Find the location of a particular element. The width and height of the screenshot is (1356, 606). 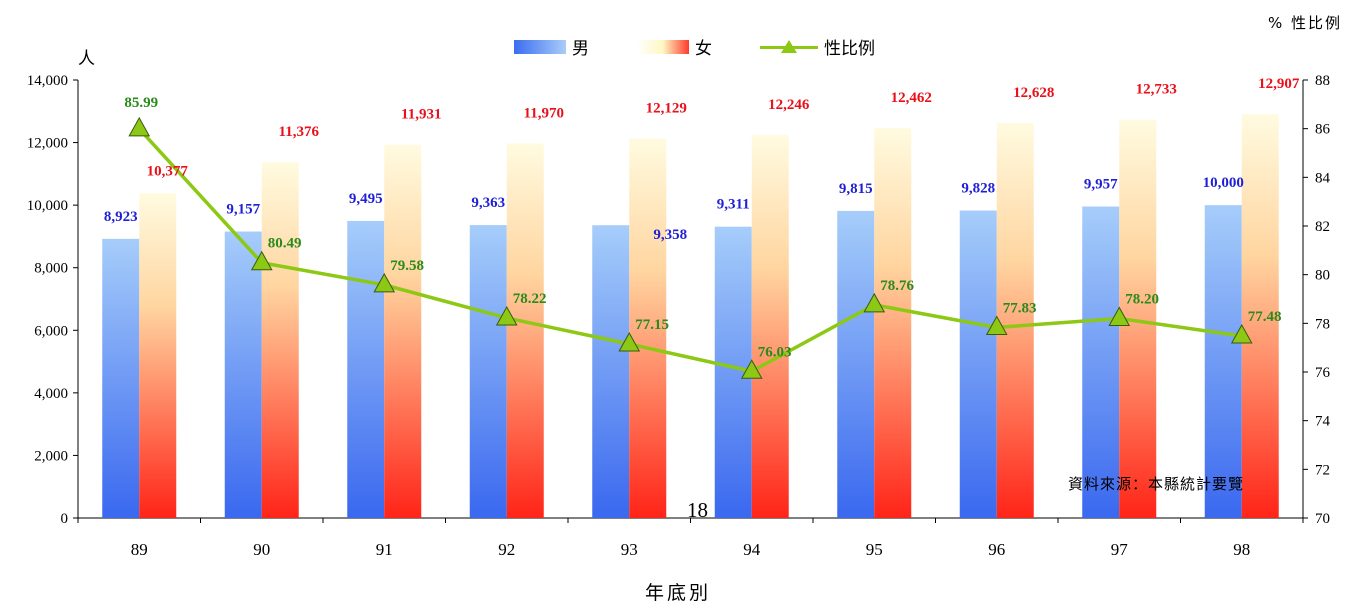

data-label-female: 12,129 is located at coordinates (666, 109).